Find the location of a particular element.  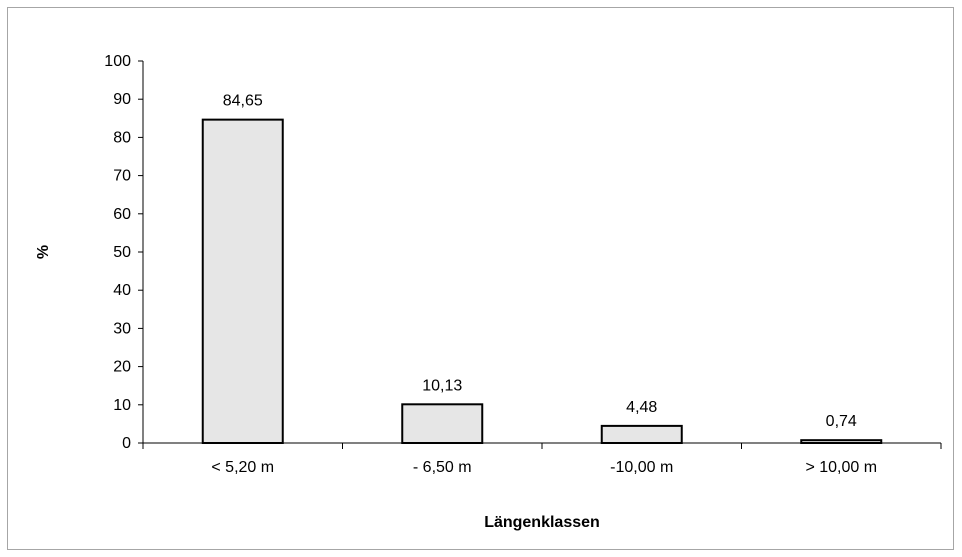

y-tick-label: 70 is located at coordinates (122, 176).